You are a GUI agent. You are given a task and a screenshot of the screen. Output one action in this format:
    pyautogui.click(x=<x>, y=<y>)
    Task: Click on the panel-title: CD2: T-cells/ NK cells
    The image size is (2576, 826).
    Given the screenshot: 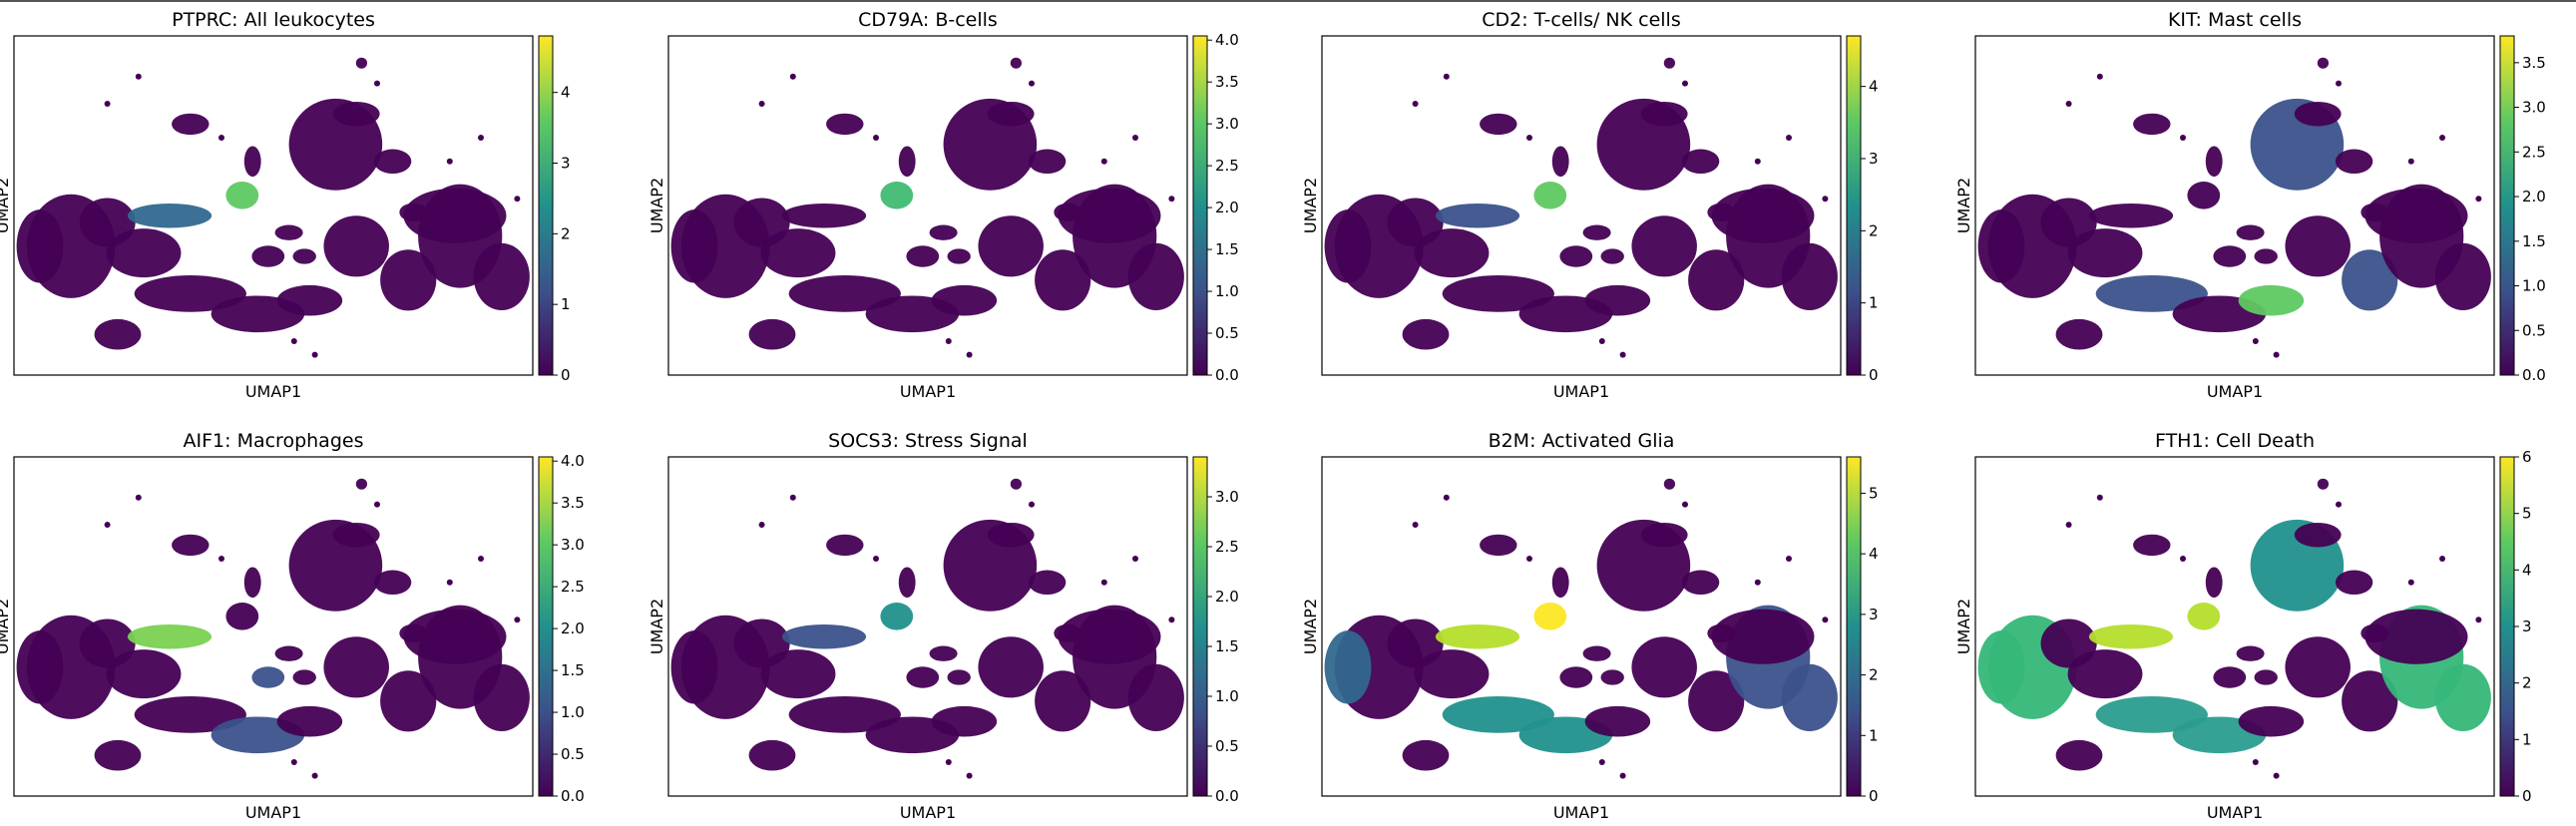 What is the action you would take?
    pyautogui.click(x=1581, y=20)
    